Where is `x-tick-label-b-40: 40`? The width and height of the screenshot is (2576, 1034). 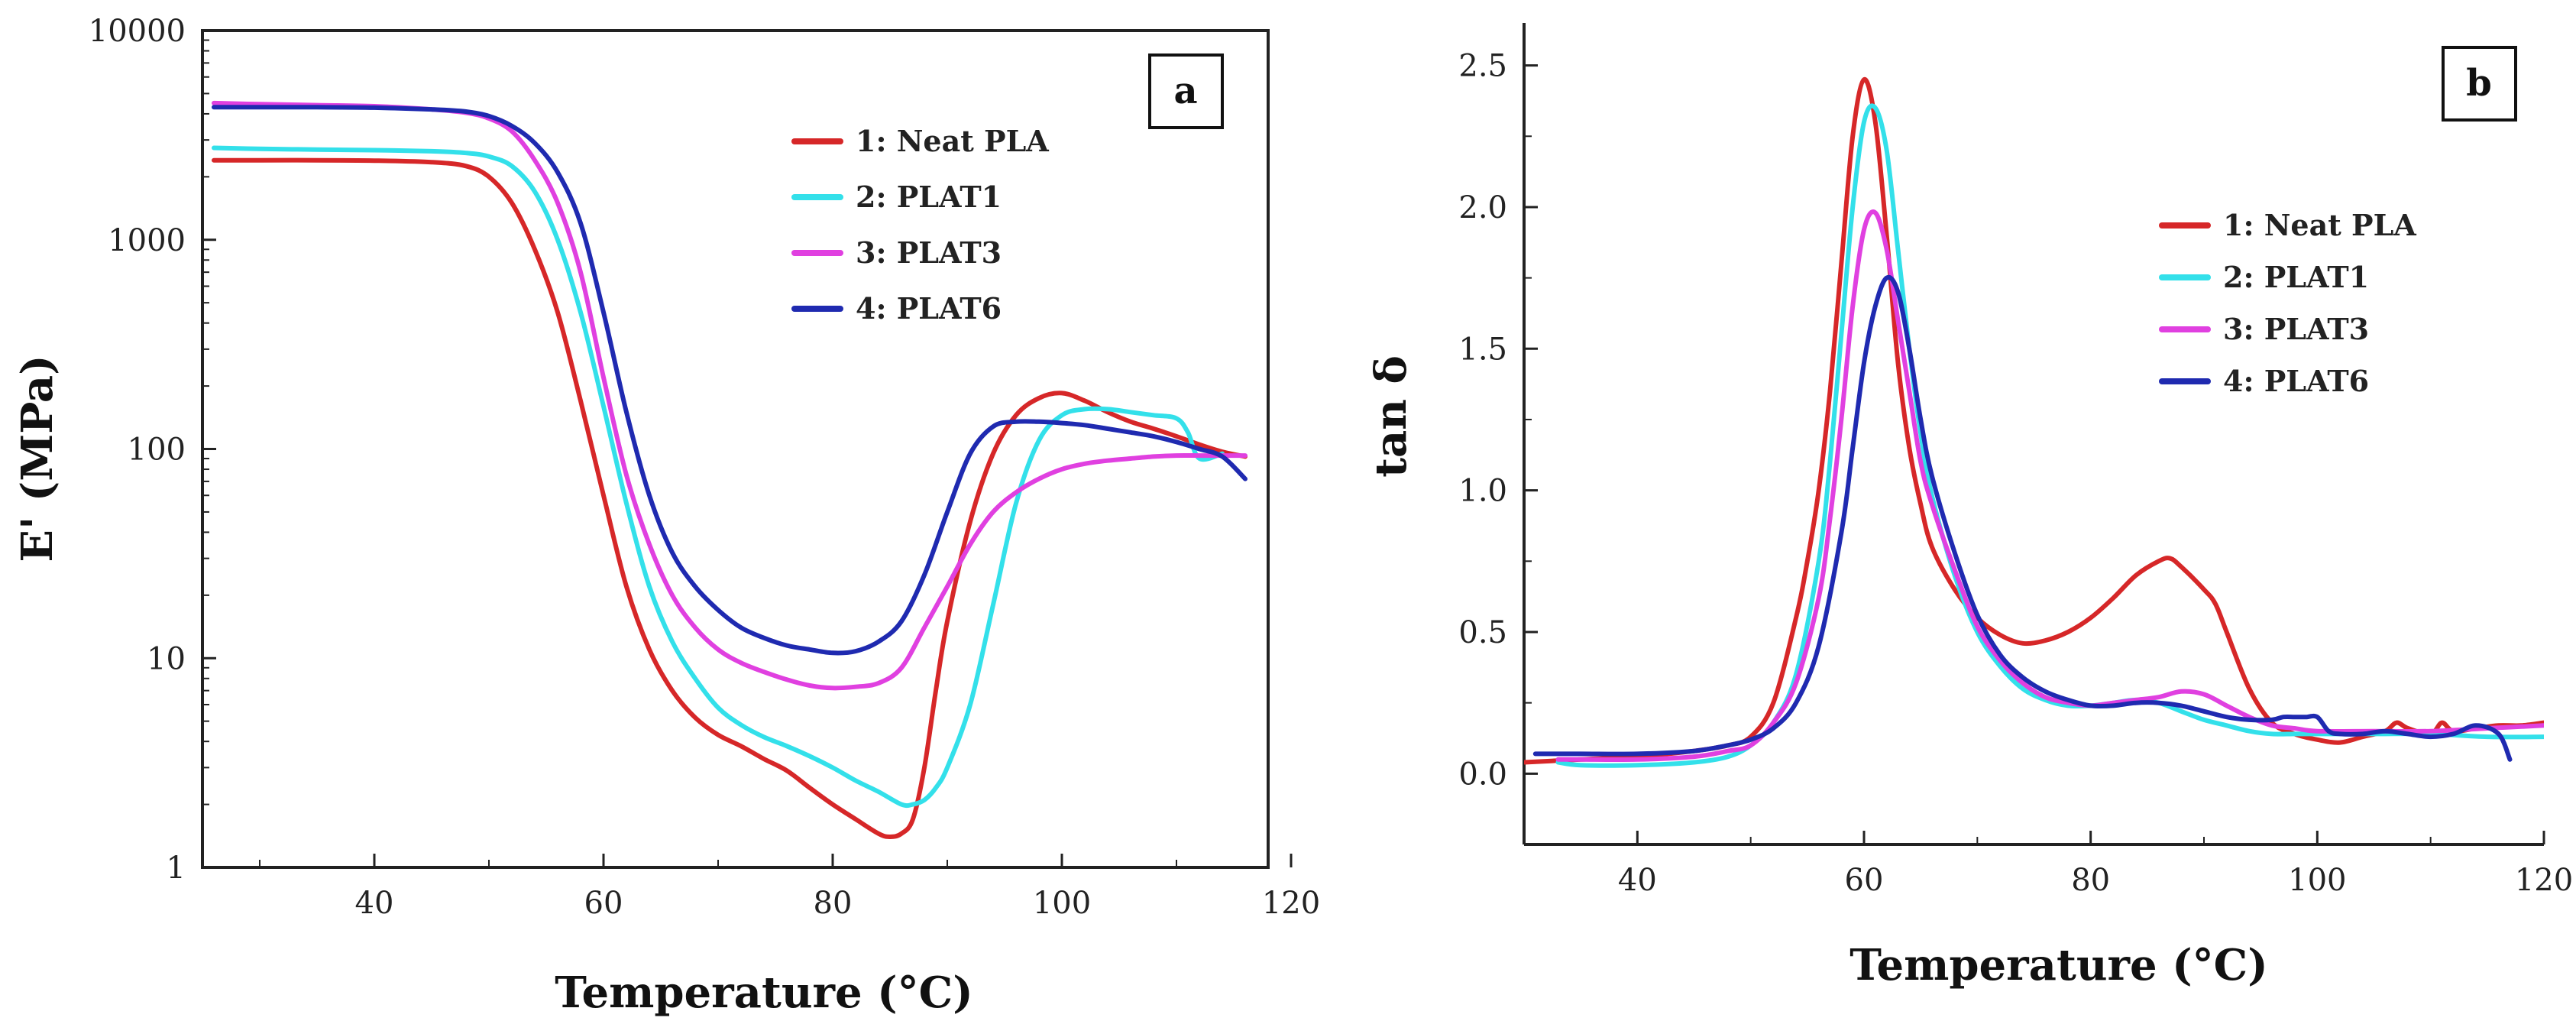
x-tick-label-b-40: 40 is located at coordinates (1637, 881).